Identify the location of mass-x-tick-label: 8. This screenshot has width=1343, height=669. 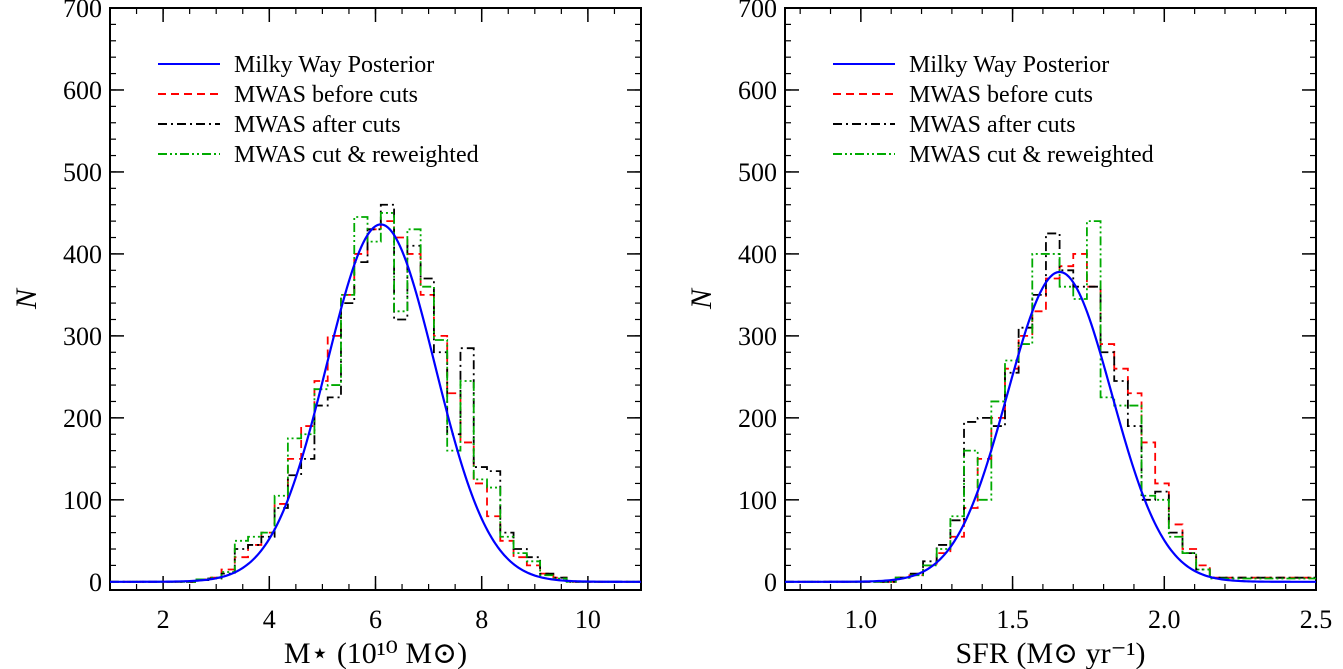
(481, 619).